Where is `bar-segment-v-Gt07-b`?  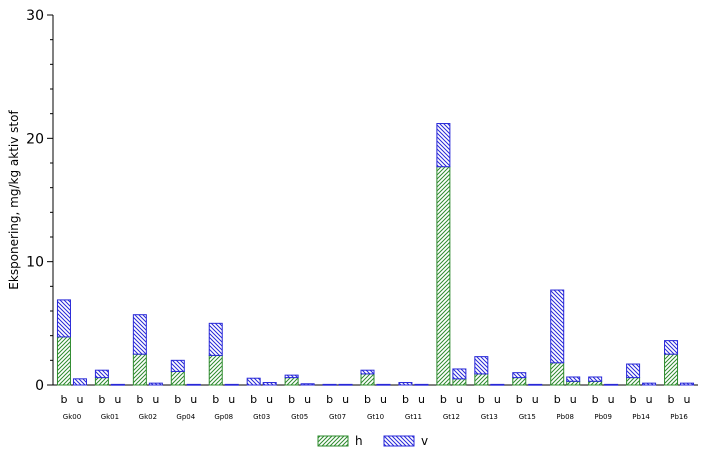 bar-segment-v-Gt07-b is located at coordinates (329, 384).